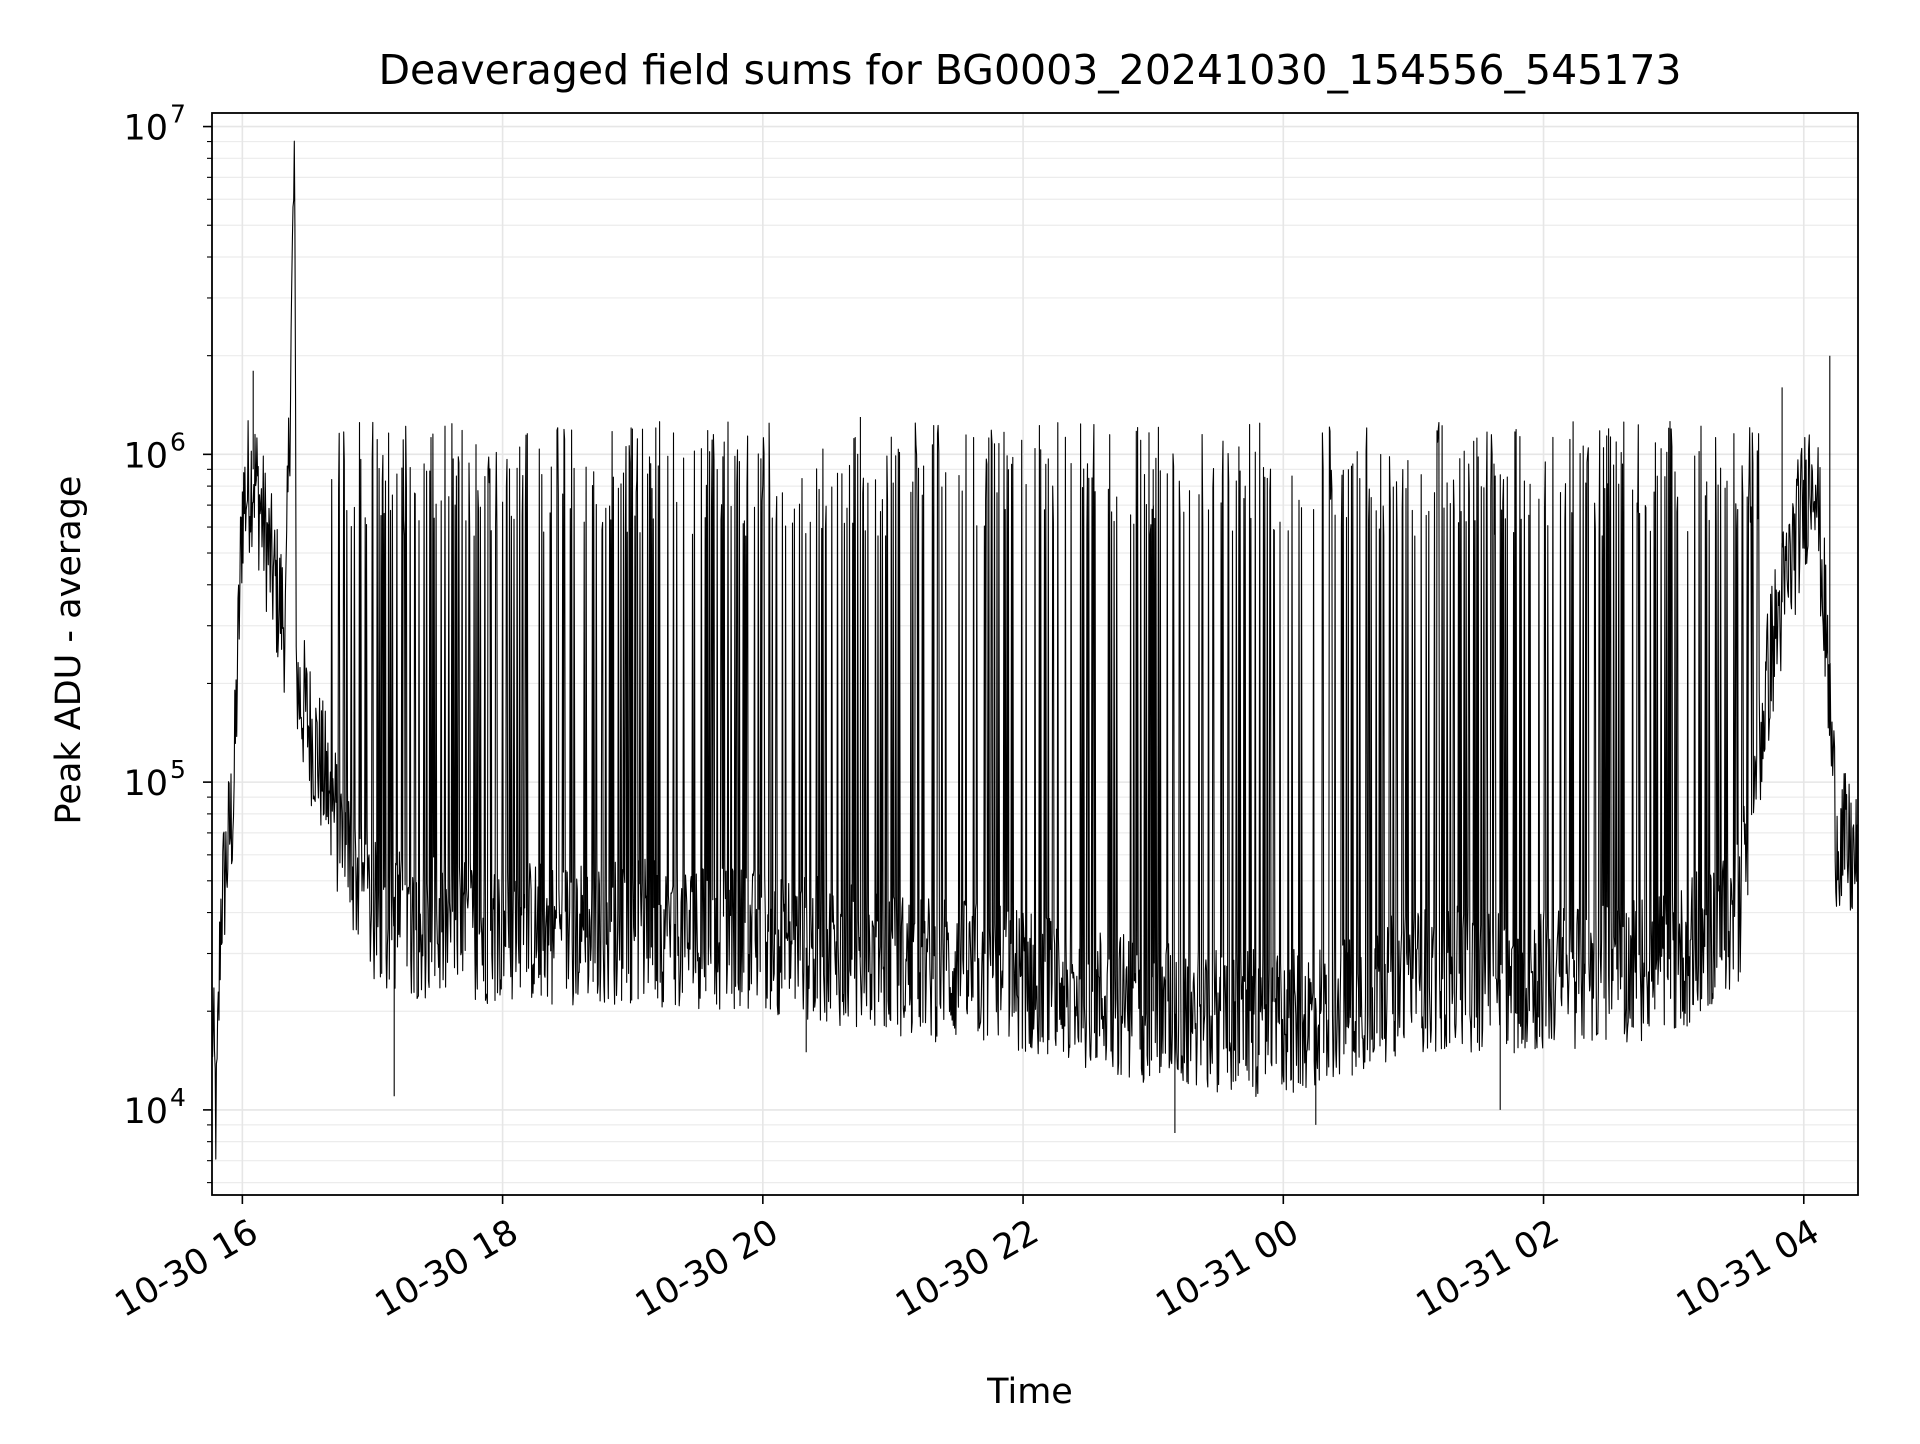 The image size is (1920, 1444). What do you see at coordinates (1029, 1392) in the screenshot?
I see `x-axis-label: Time` at bounding box center [1029, 1392].